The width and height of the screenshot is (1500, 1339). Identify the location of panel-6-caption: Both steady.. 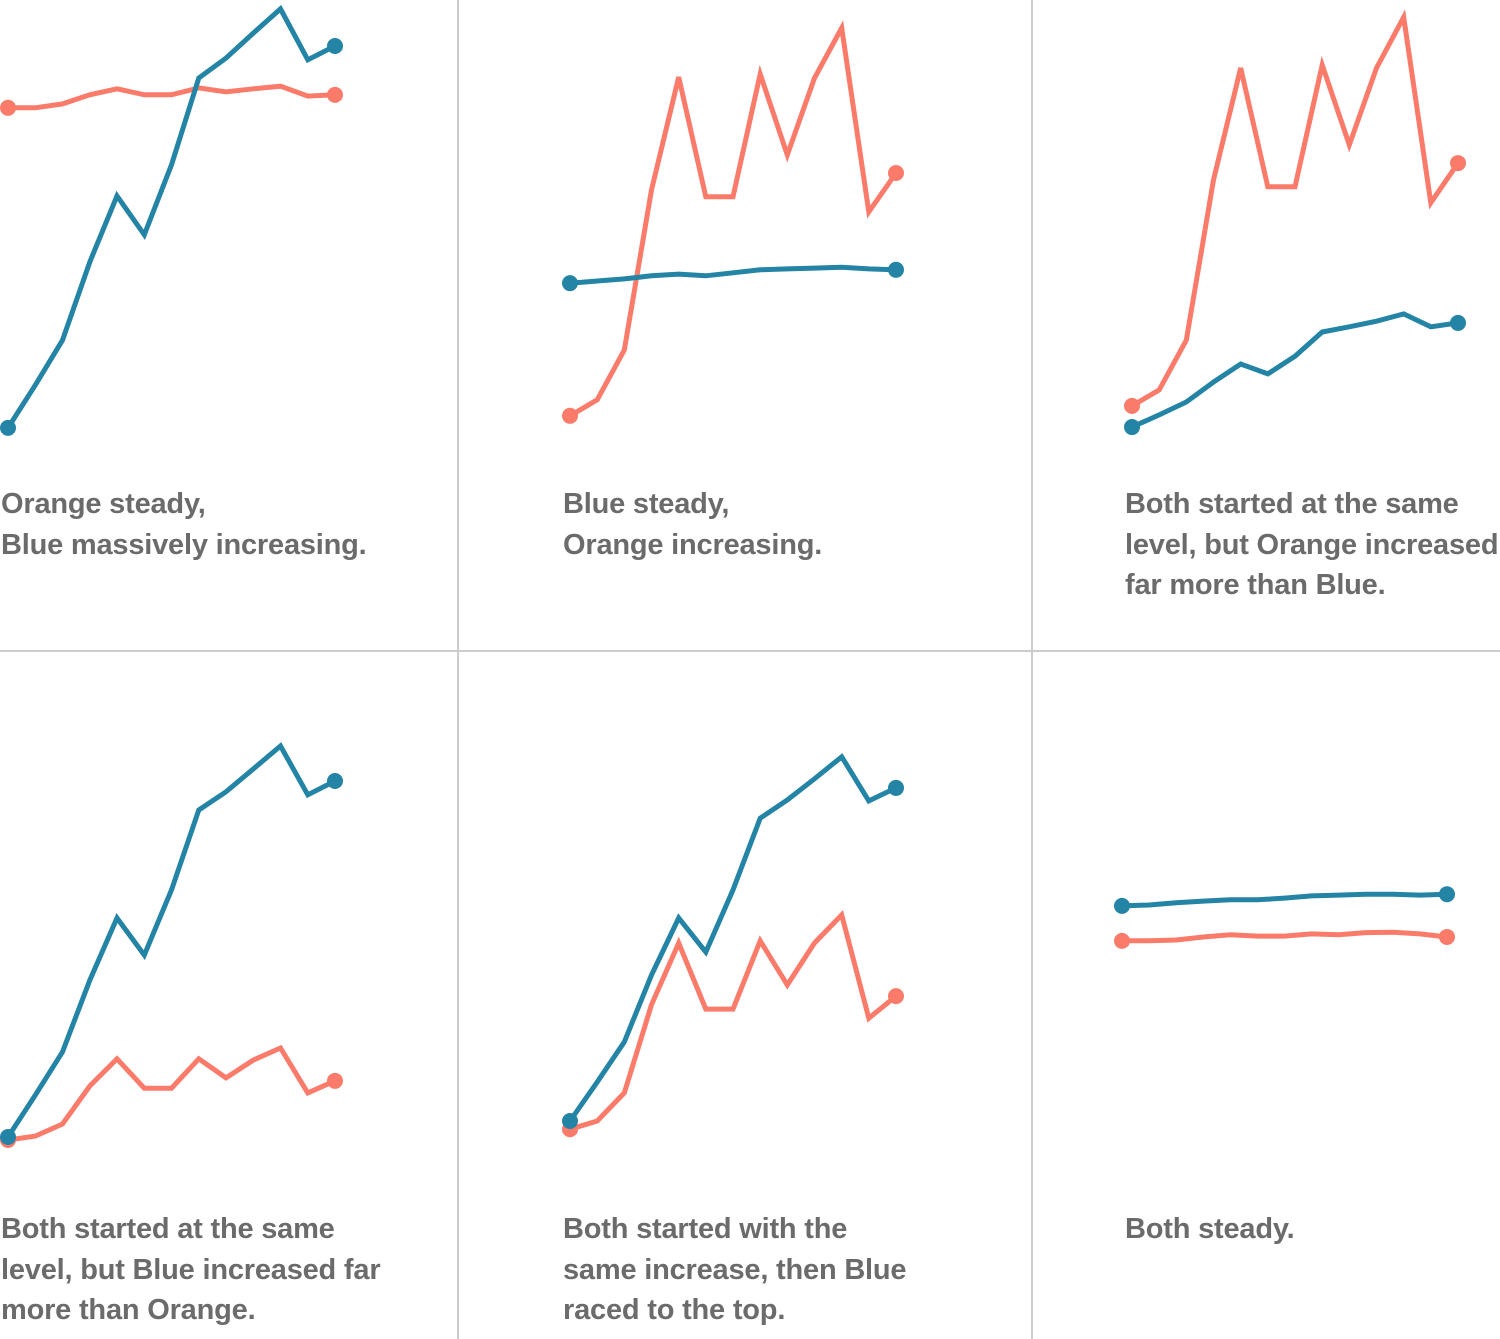
(1210, 1229).